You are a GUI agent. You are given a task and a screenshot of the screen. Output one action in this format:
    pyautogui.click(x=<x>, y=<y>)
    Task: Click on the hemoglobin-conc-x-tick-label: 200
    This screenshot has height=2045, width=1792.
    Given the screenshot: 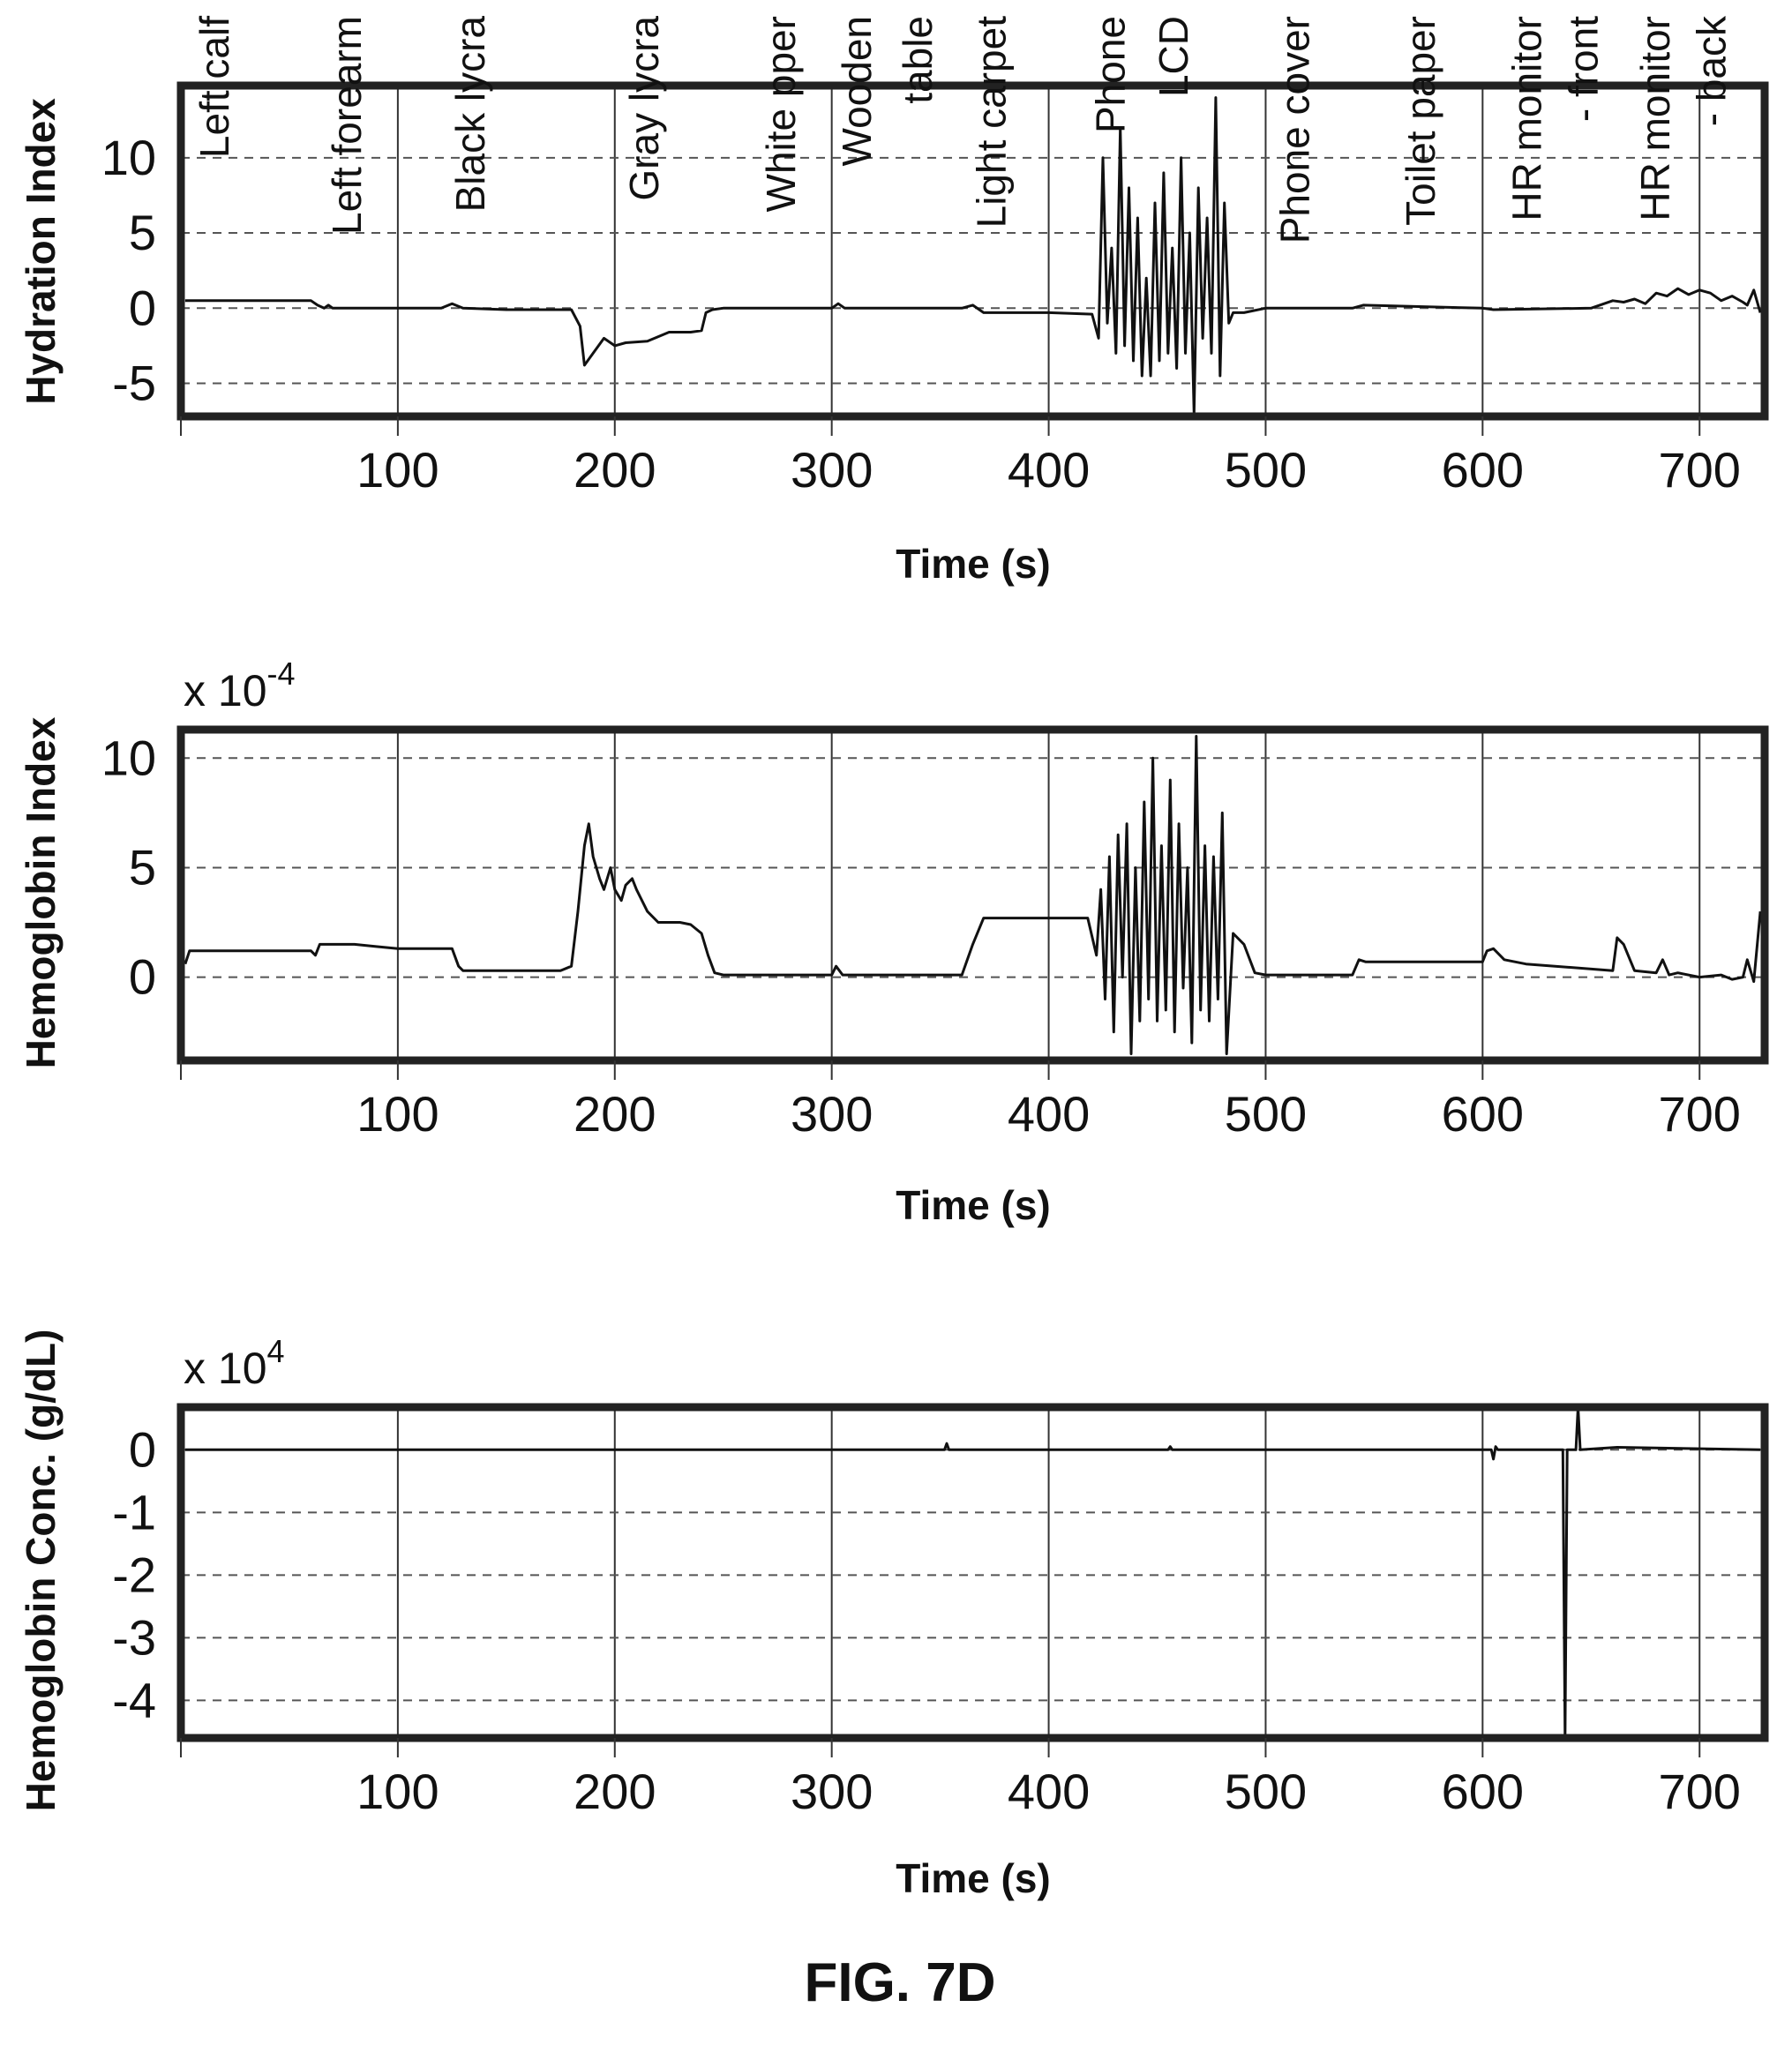 What is the action you would take?
    pyautogui.click(x=615, y=1791)
    